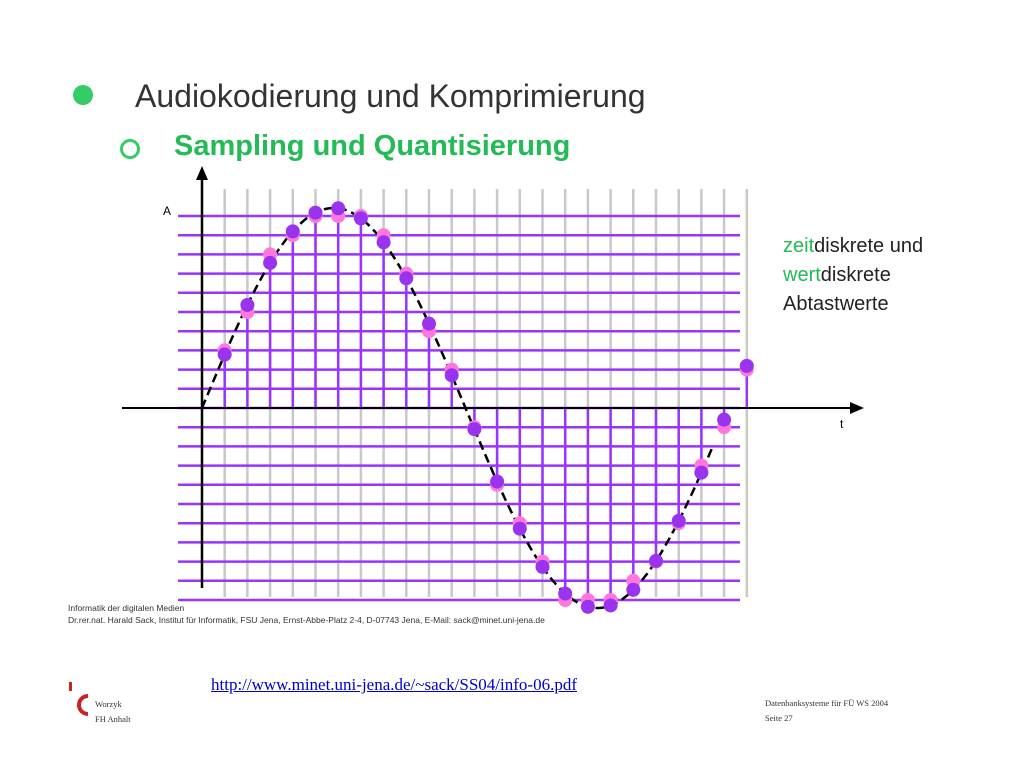 Image resolution: width=1024 pixels, height=768 pixels. I want to click on footer-page: Seite 27, so click(779, 718).